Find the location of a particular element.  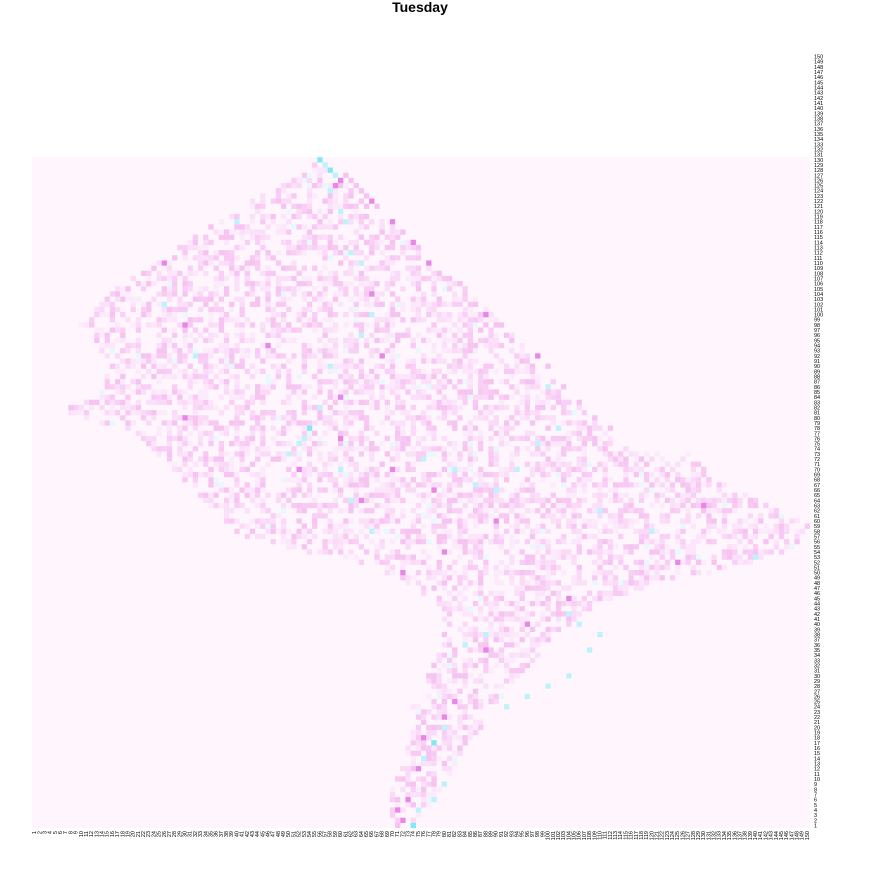

x-tick-label: 44 is located at coordinates (258, 834).